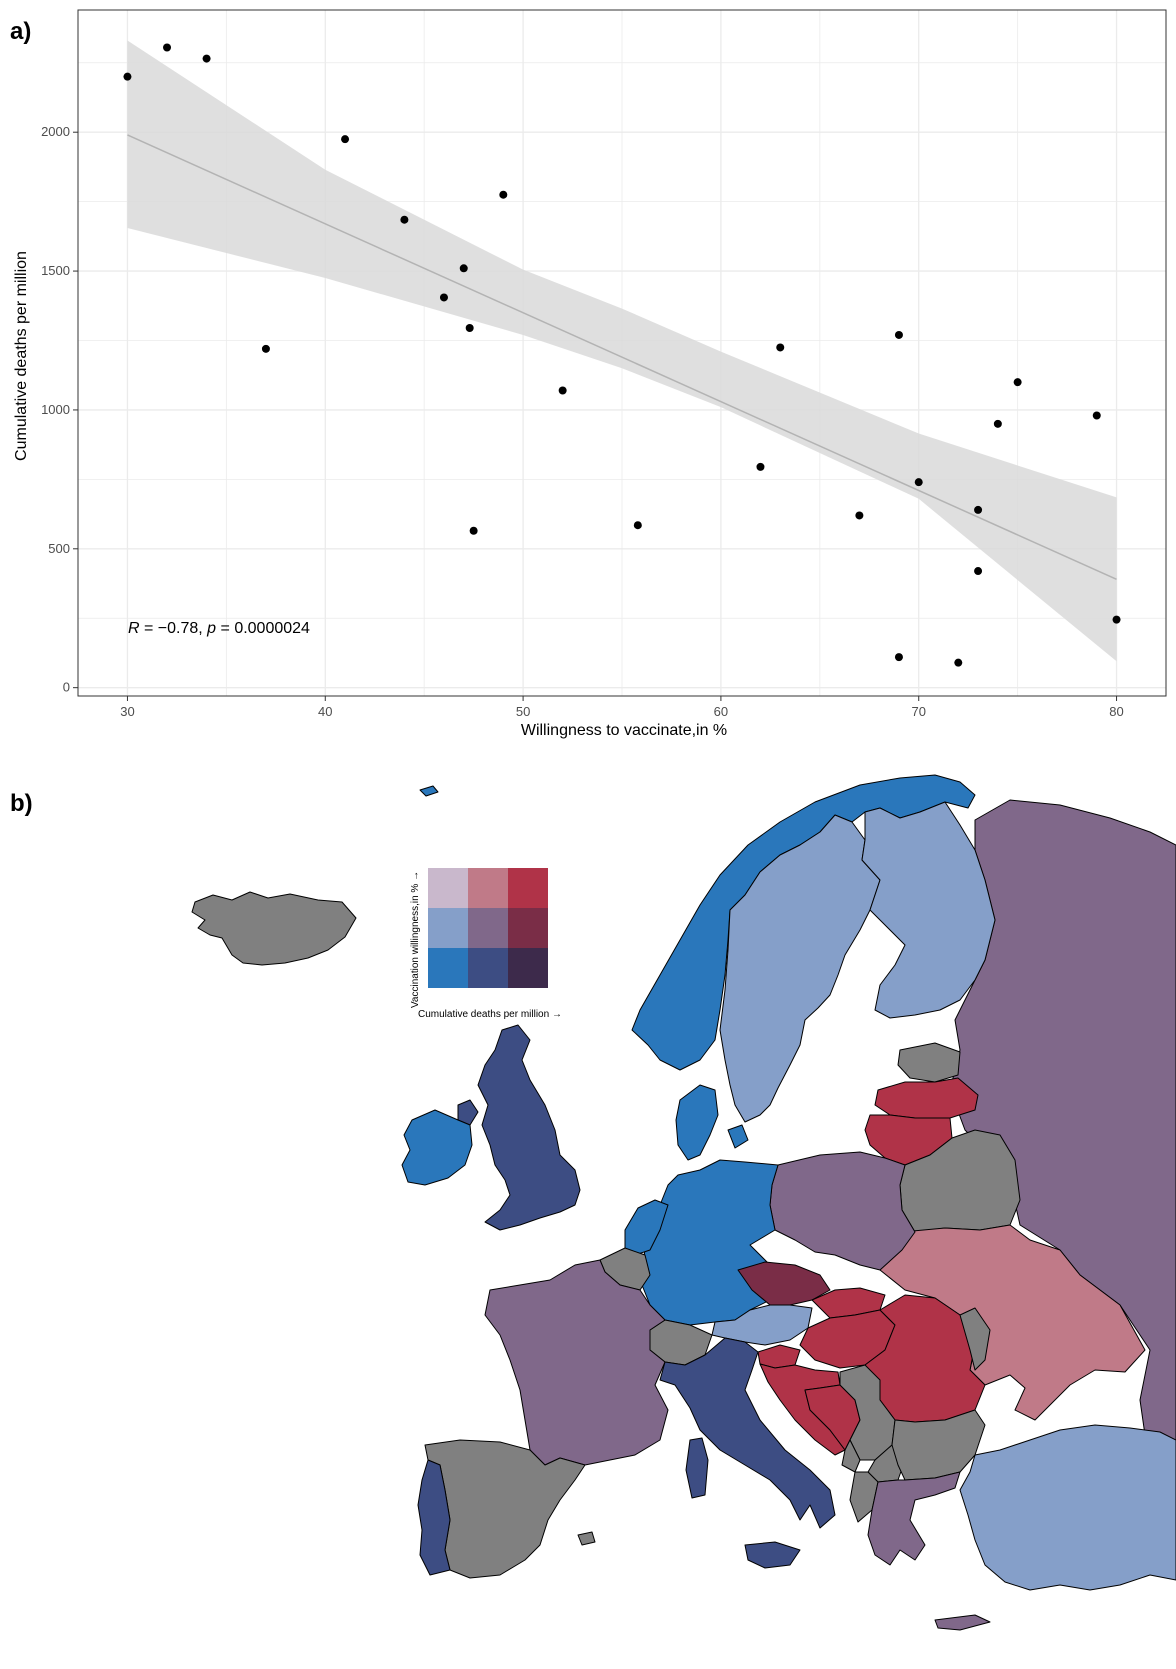 This screenshot has height=1669, width=1176. What do you see at coordinates (962, 1622) in the screenshot?
I see `crete` at bounding box center [962, 1622].